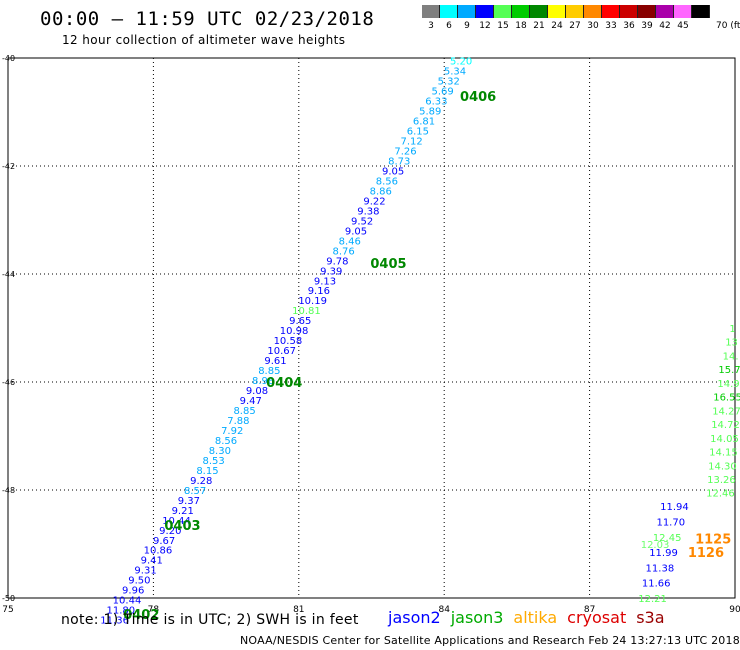  I want to click on wave-height-value: 1, so click(732, 329).